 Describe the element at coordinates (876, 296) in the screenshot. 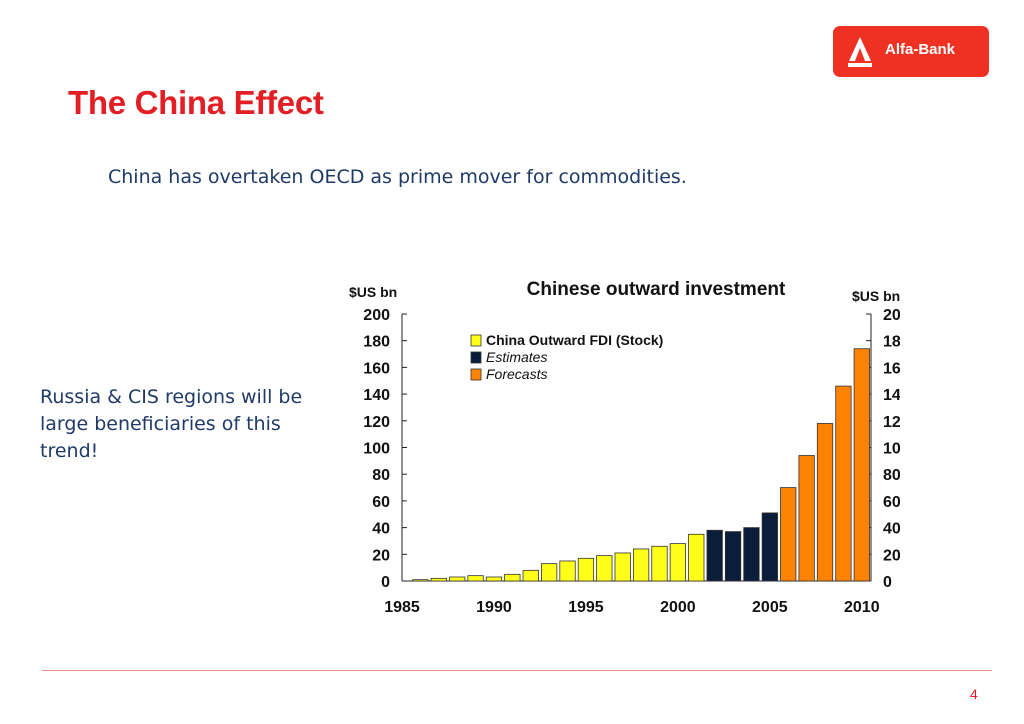

I see `y-axis-label-right: $US bn` at that location.